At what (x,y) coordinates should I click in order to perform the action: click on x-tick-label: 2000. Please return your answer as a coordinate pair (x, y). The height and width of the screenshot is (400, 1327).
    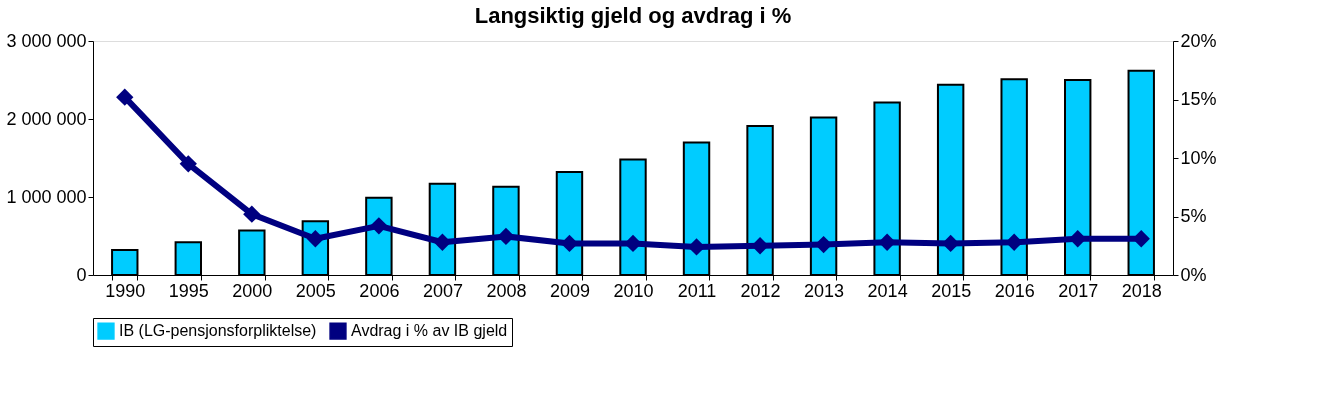
    Looking at the image, I should click on (252, 290).